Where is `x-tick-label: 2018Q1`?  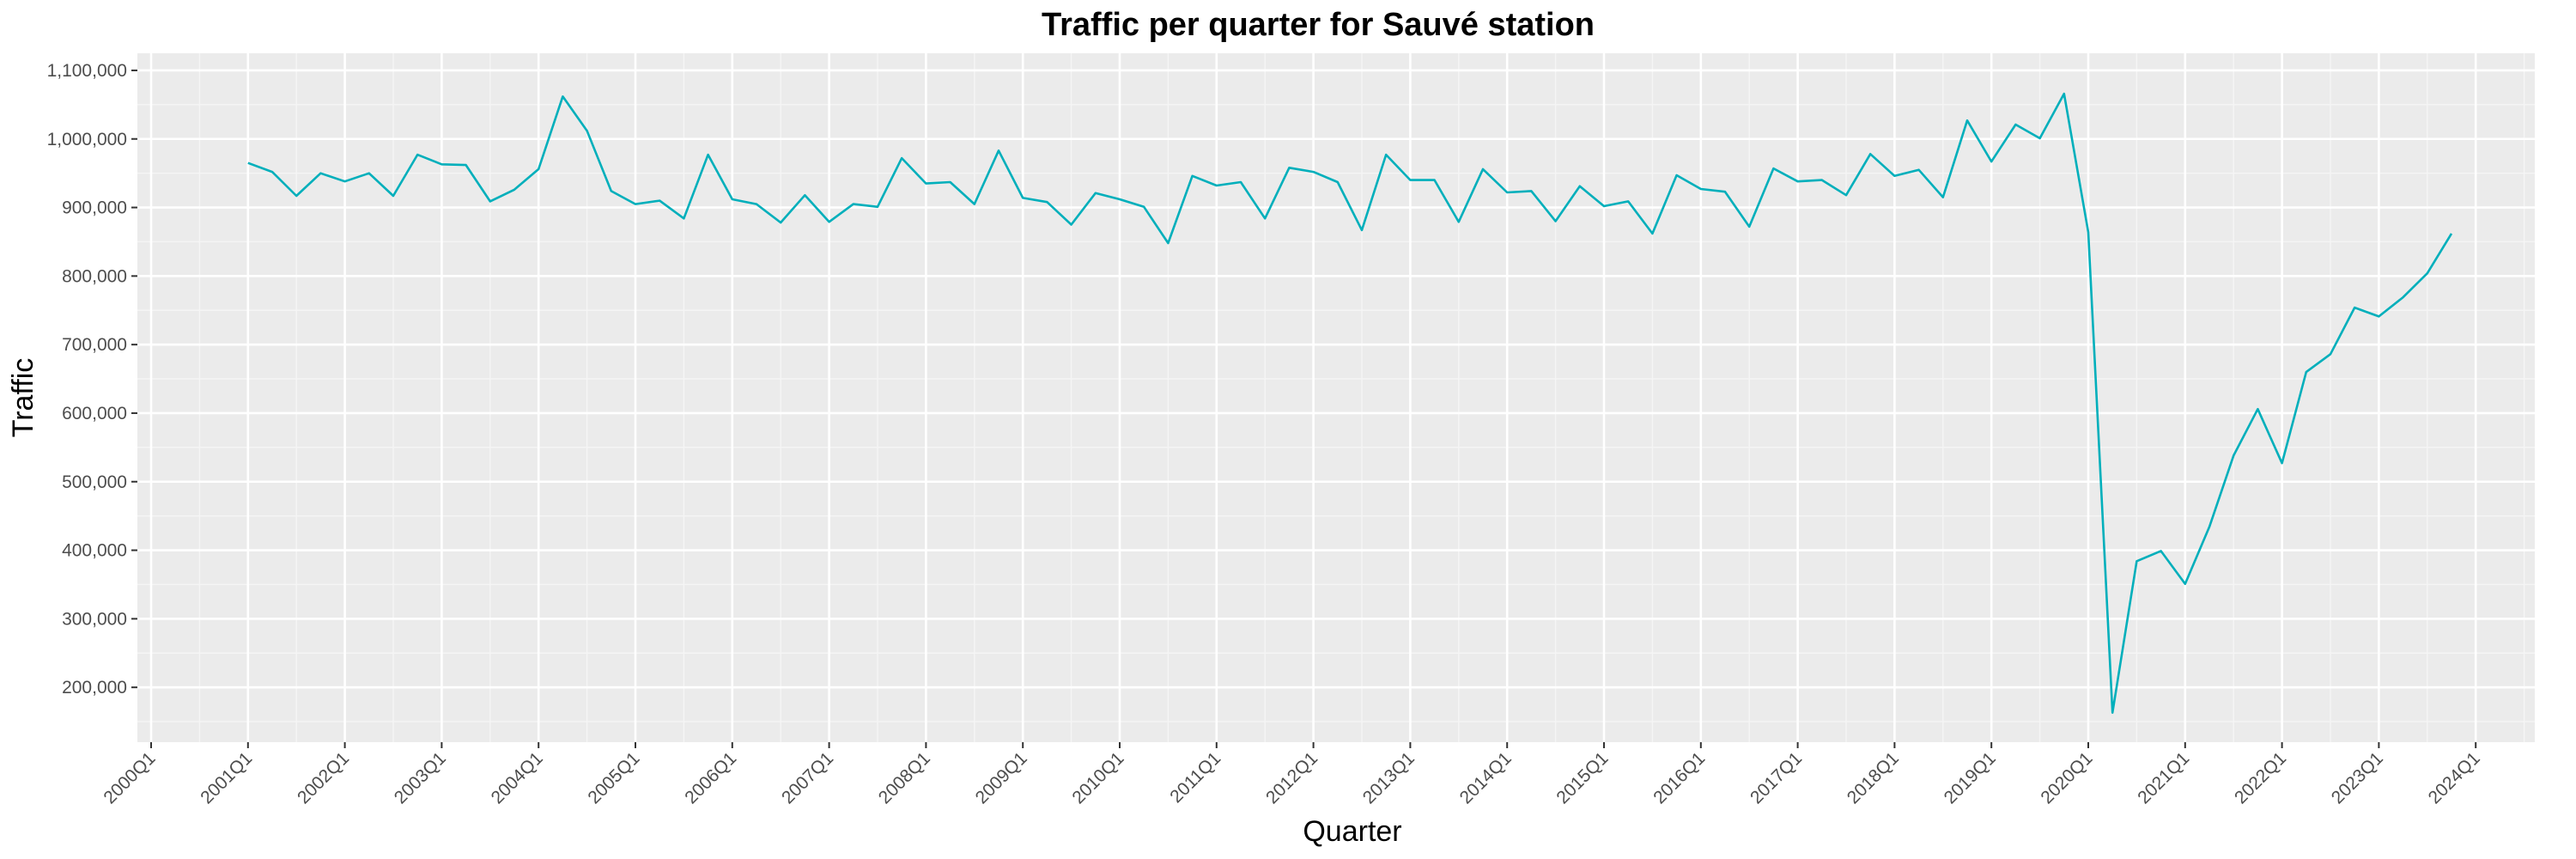 x-tick-label: 2018Q1 is located at coordinates (1873, 778).